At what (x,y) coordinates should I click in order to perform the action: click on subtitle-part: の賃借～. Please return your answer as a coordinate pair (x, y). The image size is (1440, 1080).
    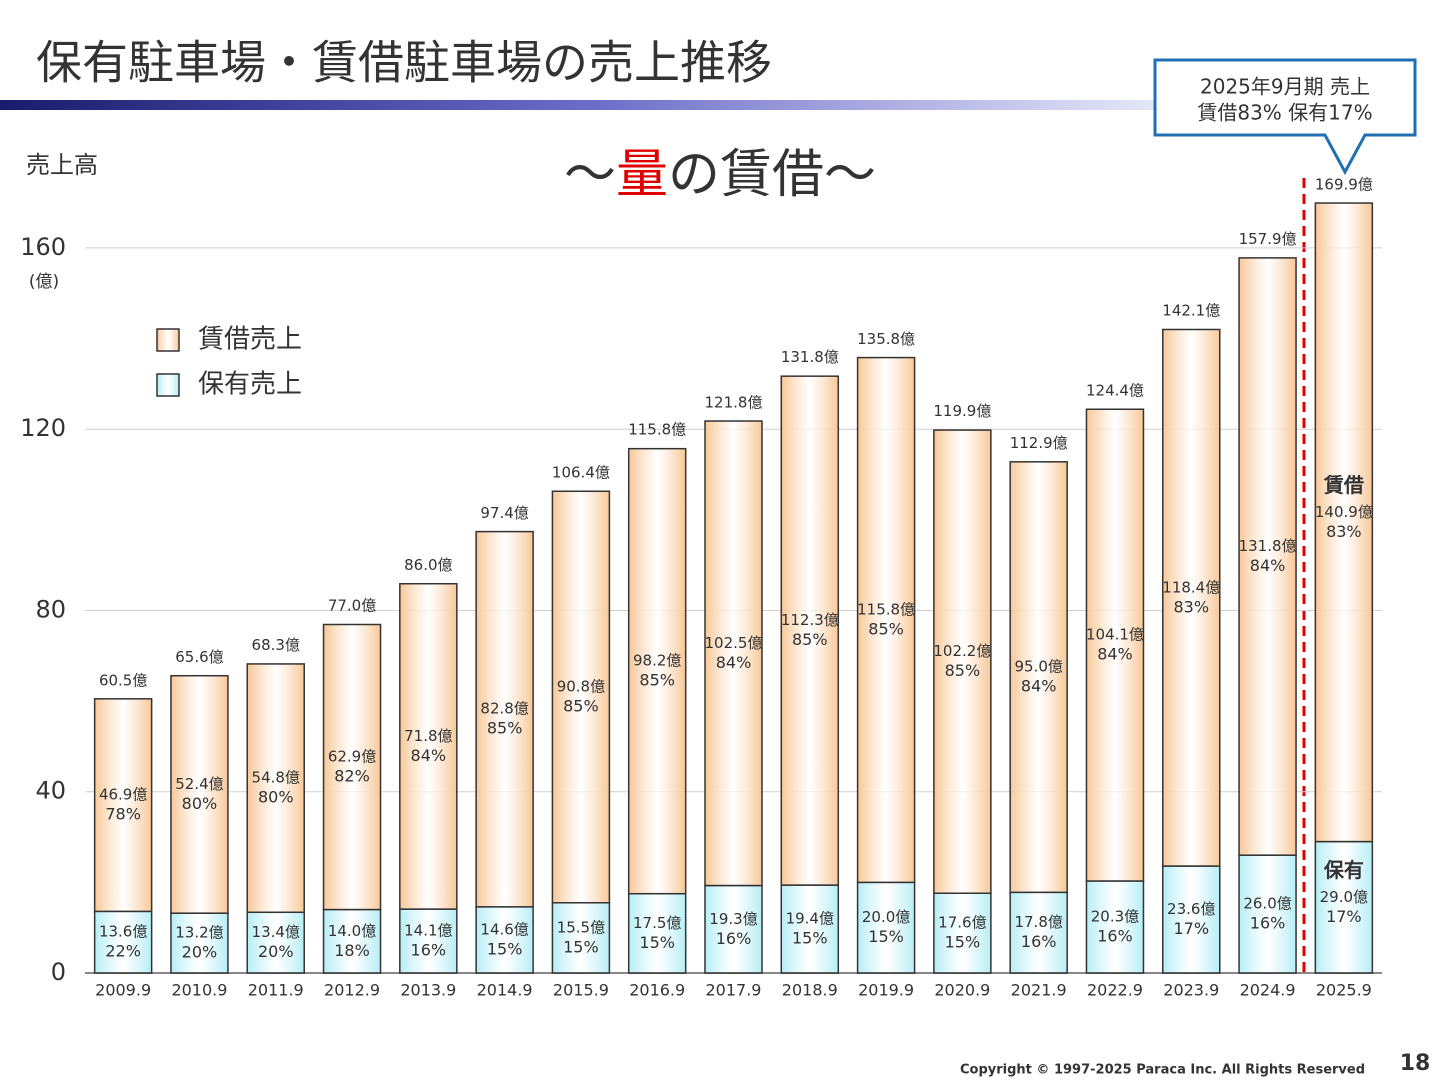
    Looking at the image, I should click on (772, 175).